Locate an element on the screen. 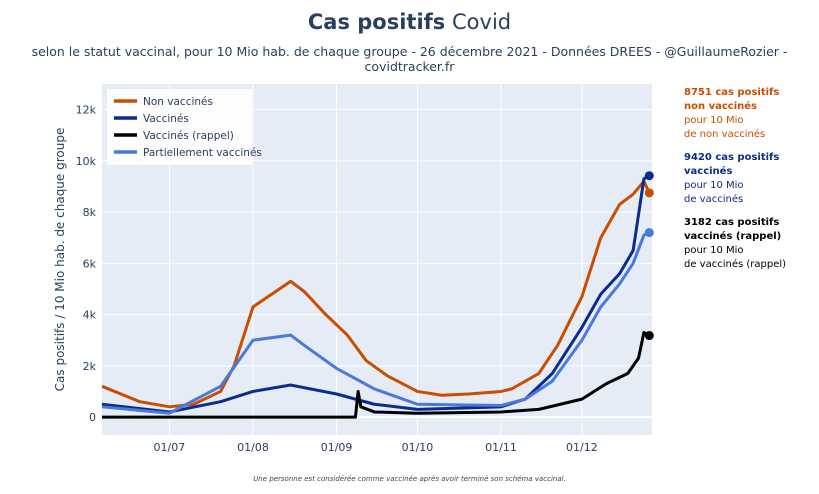  x-tick-label: 01/09 is located at coordinates (337, 447).